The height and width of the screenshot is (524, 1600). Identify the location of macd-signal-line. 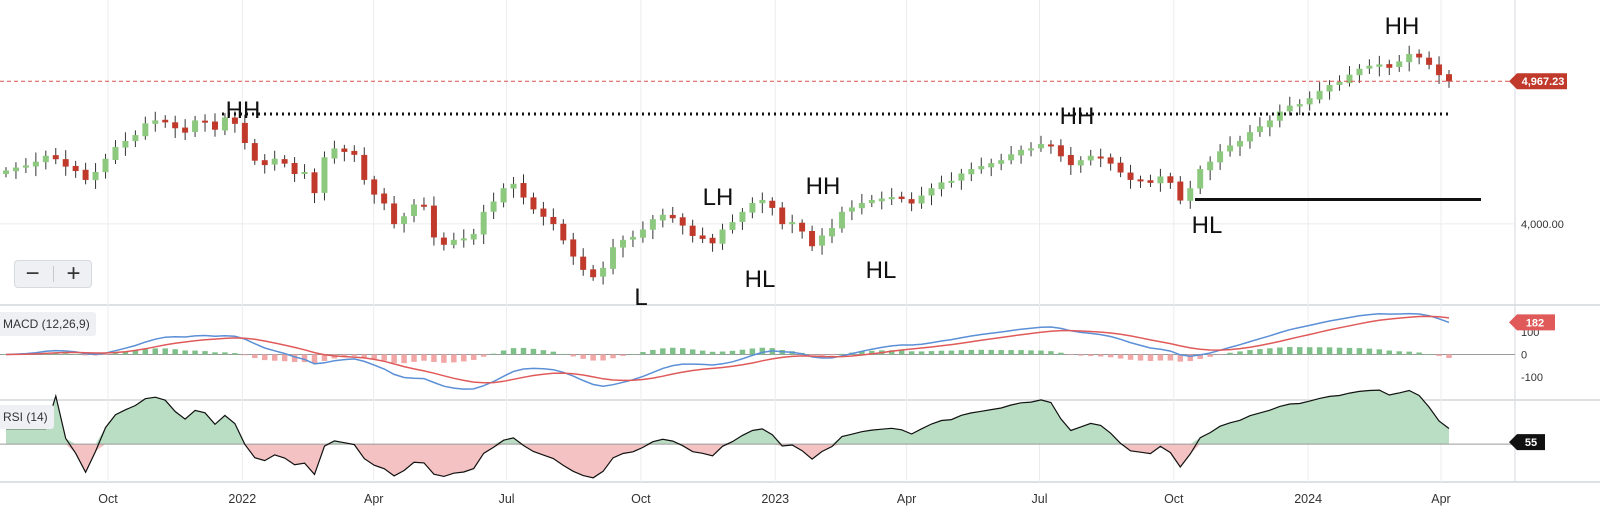
(727, 349).